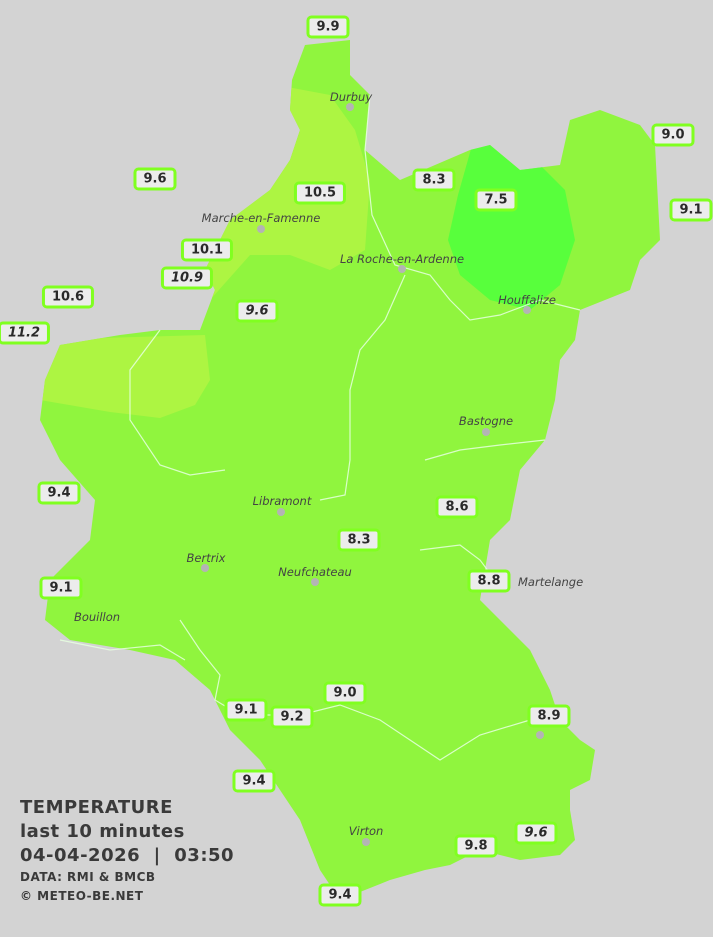  I want to click on legend-title: TEMPERATURE, so click(96, 807).